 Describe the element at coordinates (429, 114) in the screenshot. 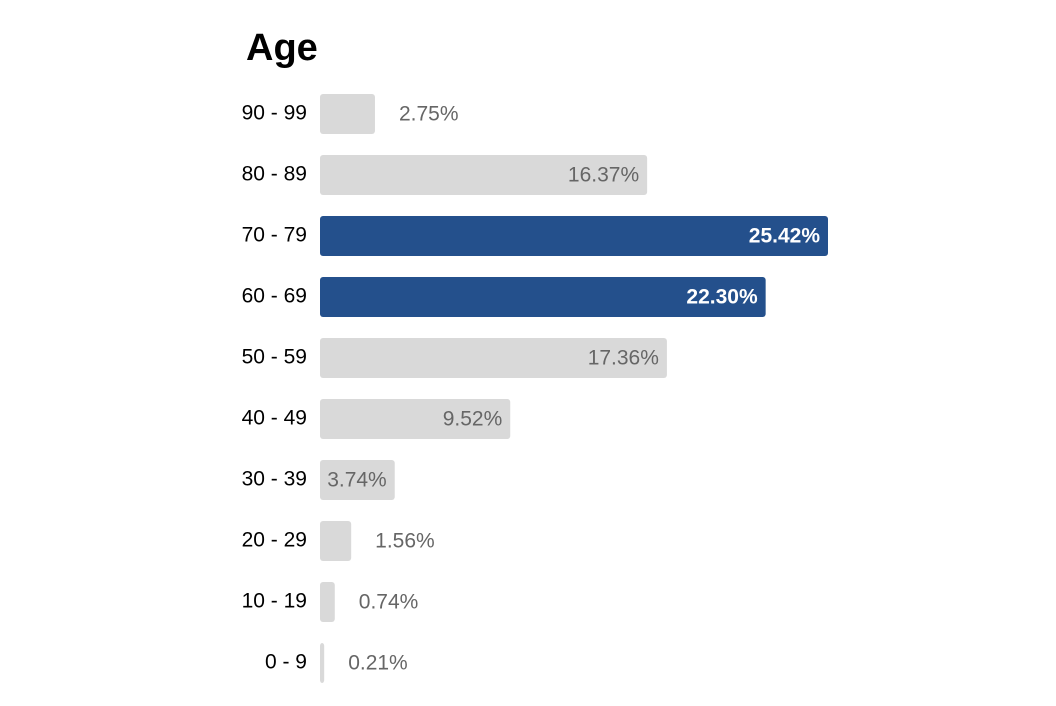

I see `value-label: 2.75%` at that location.